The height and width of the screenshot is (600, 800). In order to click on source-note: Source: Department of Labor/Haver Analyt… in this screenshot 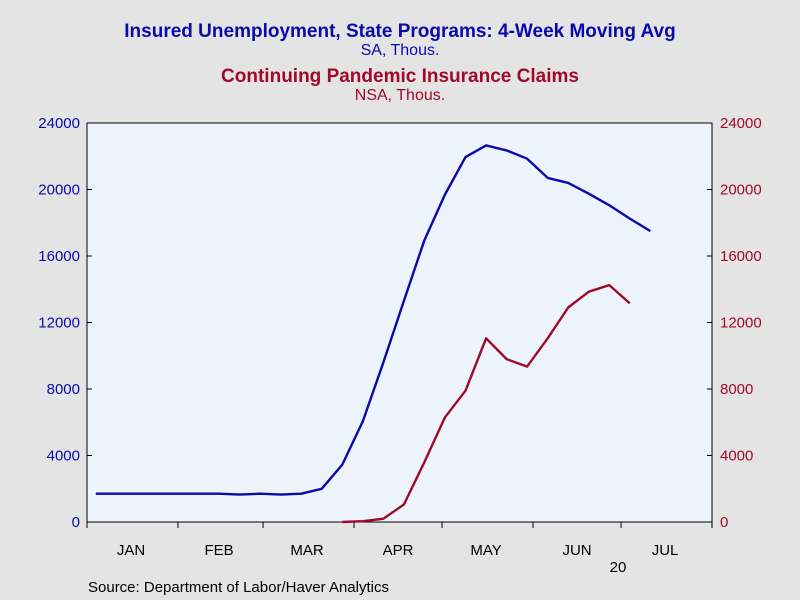, I will do `click(238, 587)`.